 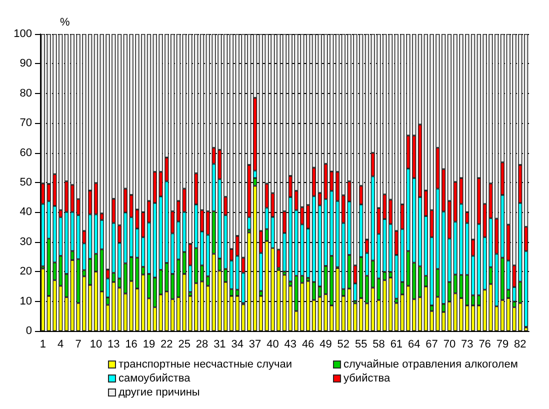 What do you see at coordinates (26, 182) in the screenshot?
I see `y-tick-label: 50` at bounding box center [26, 182].